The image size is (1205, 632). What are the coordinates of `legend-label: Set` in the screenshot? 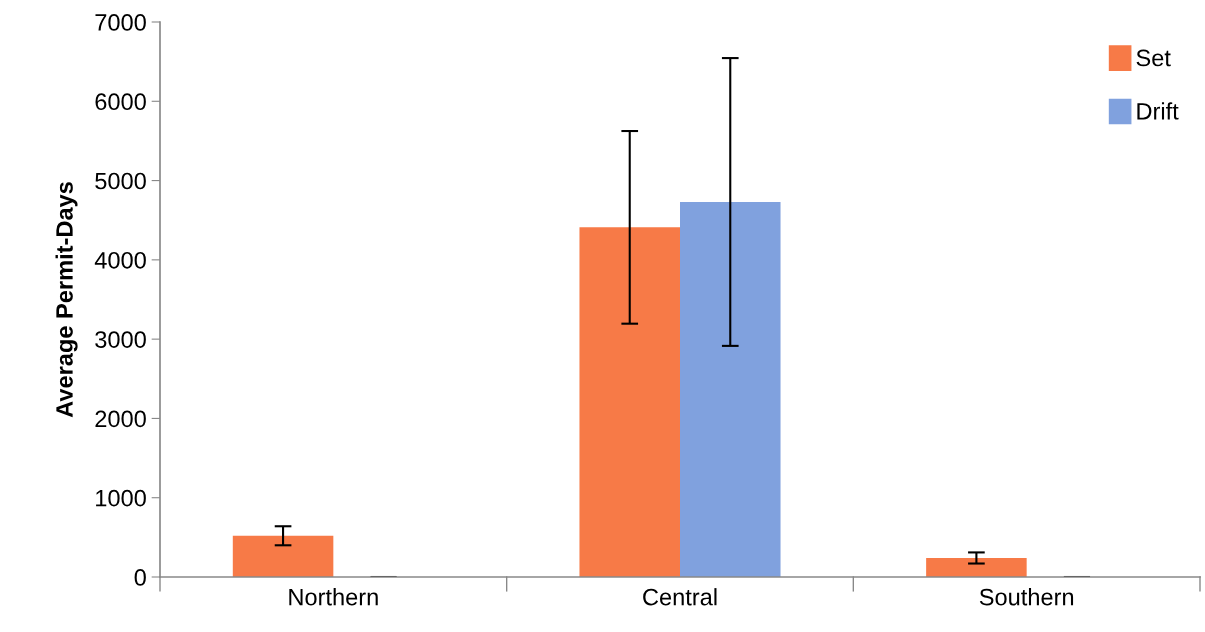 It's located at (1153, 58).